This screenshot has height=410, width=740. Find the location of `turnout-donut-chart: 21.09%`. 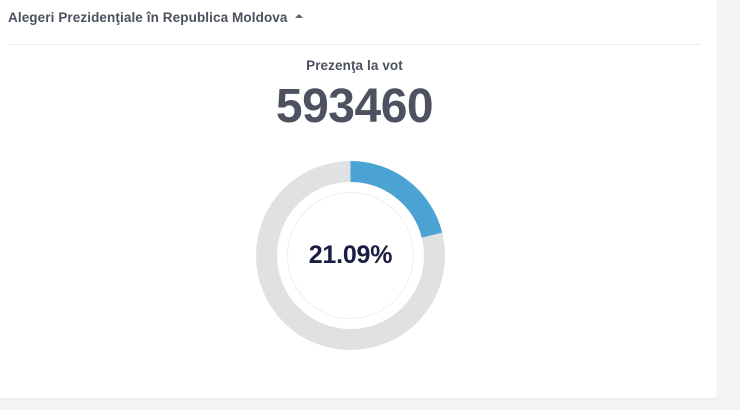

turnout-donut-chart: 21.09% is located at coordinates (350, 255).